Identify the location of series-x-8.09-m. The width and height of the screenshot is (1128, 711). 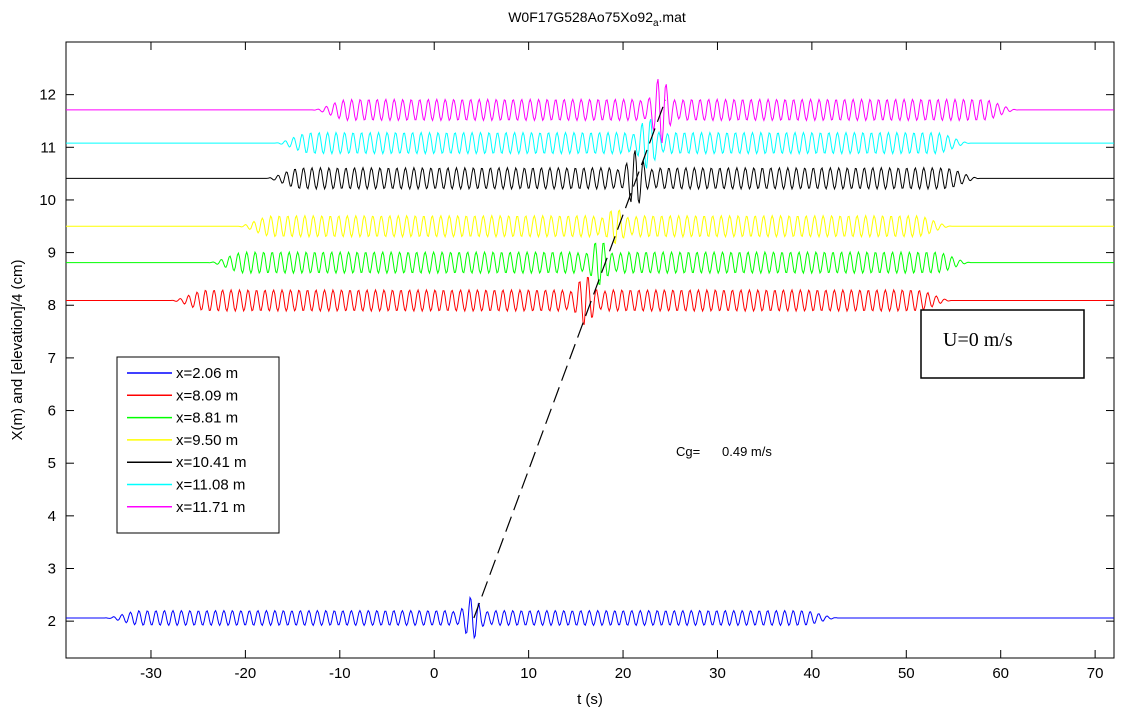
(590, 300).